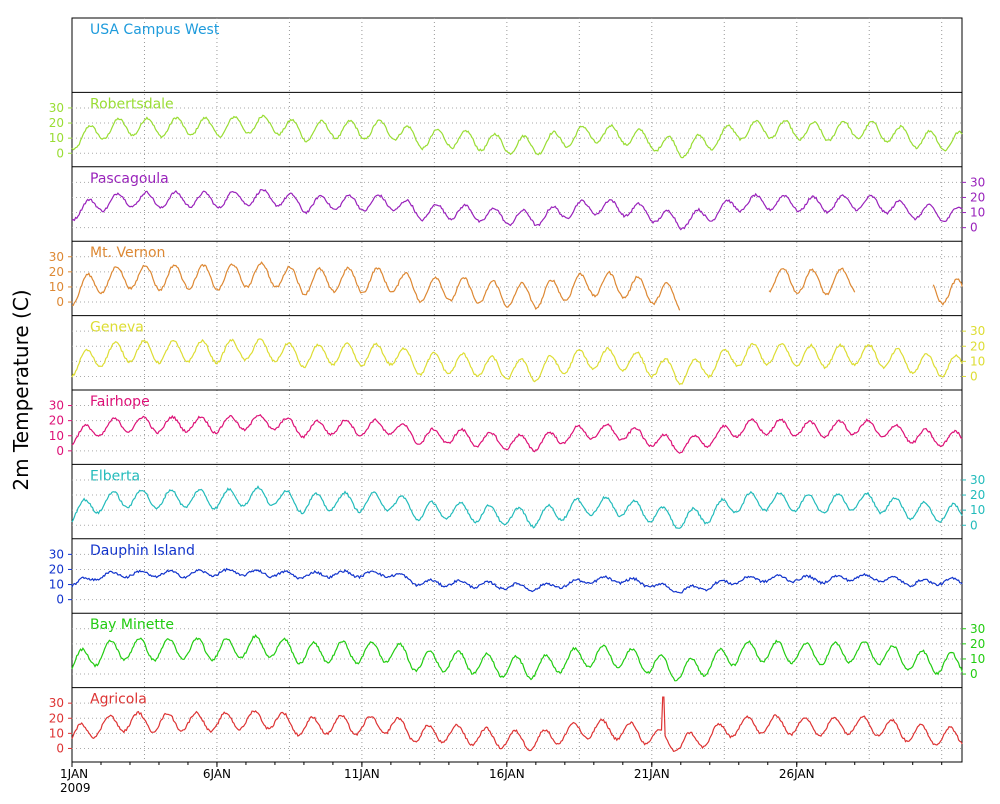 The image size is (1000, 804). I want to click on panel-title: USA Campus West, so click(155, 30).